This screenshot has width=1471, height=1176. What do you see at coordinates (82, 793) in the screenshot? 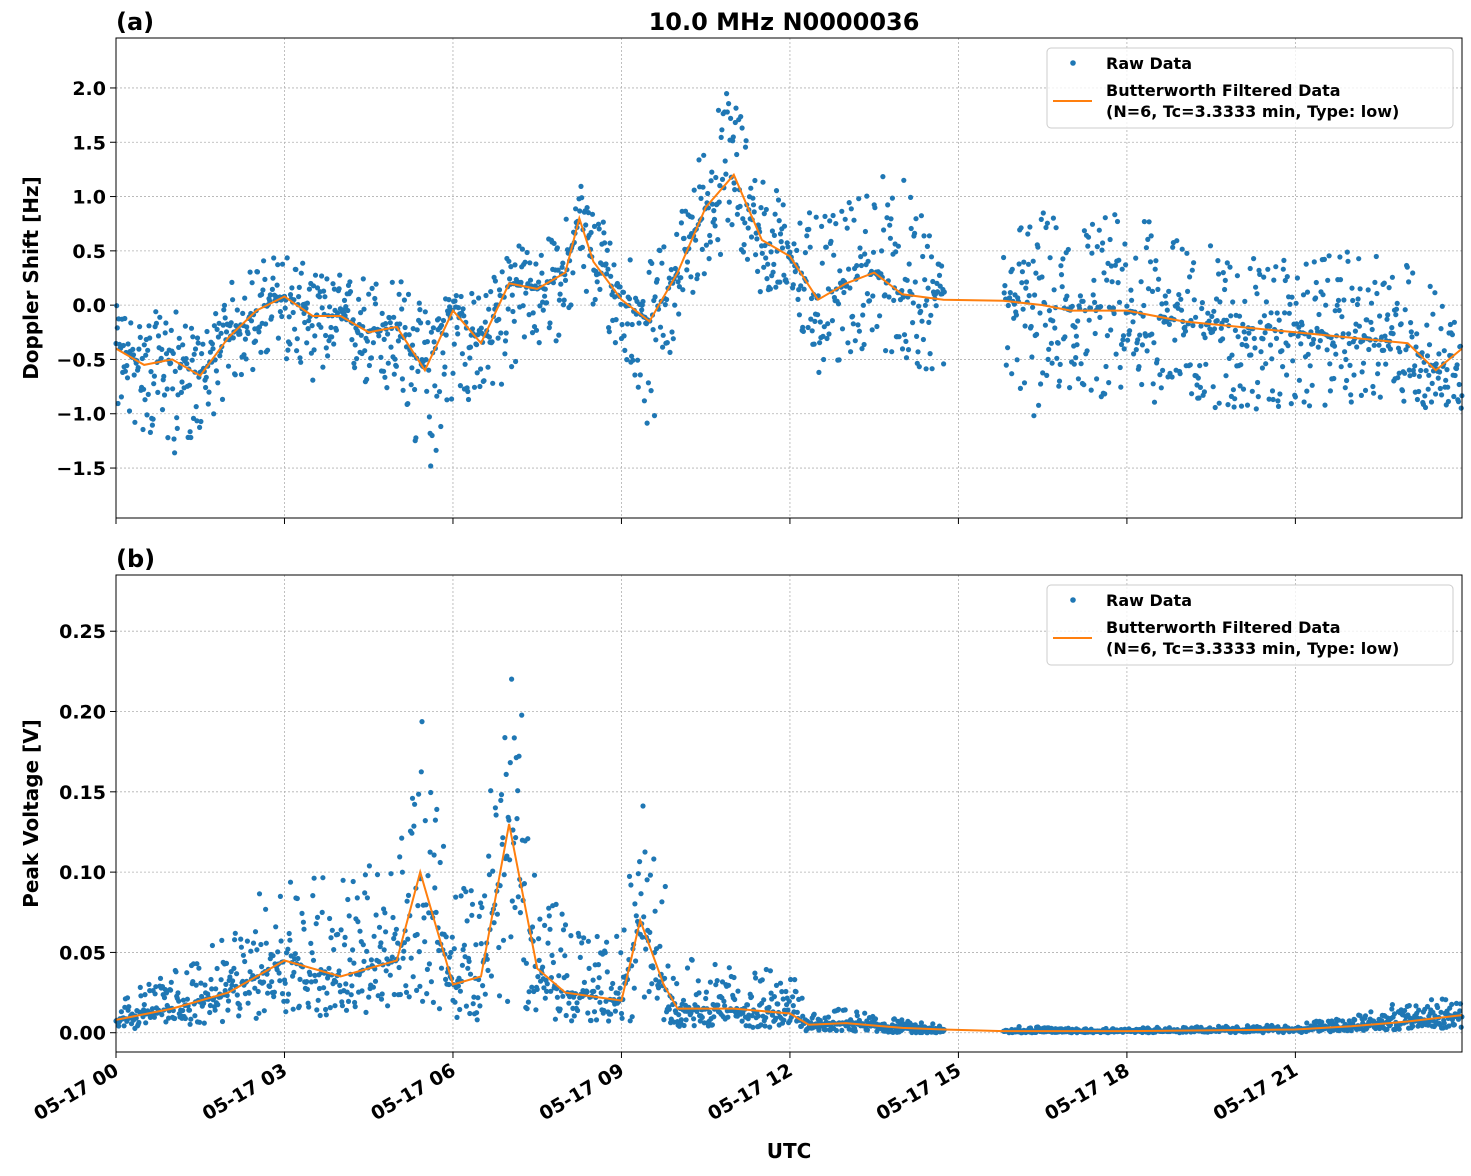
I see `y-tick-label: 0.15` at bounding box center [82, 793].